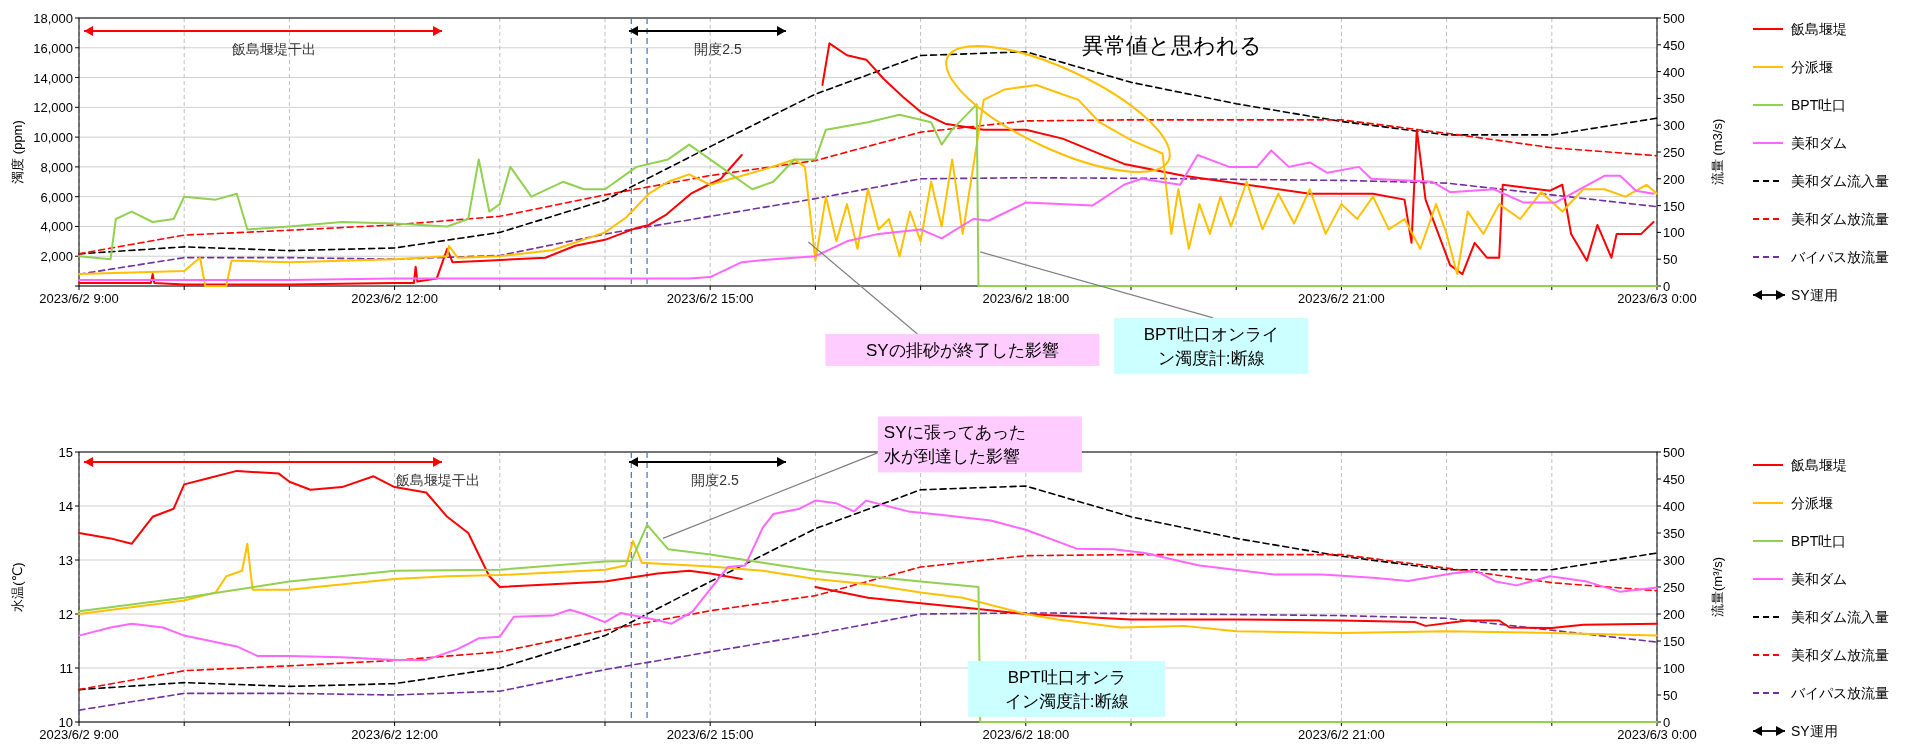 Image resolution: width=1905 pixels, height=746 pixels. I want to click on y-axis-title: 水温(℃), so click(17, 587).